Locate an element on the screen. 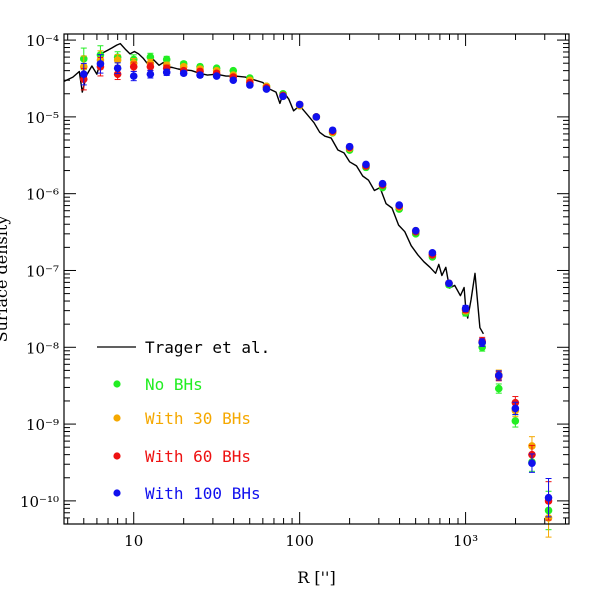  legend-label-trager: Trager et al. is located at coordinates (207, 347).